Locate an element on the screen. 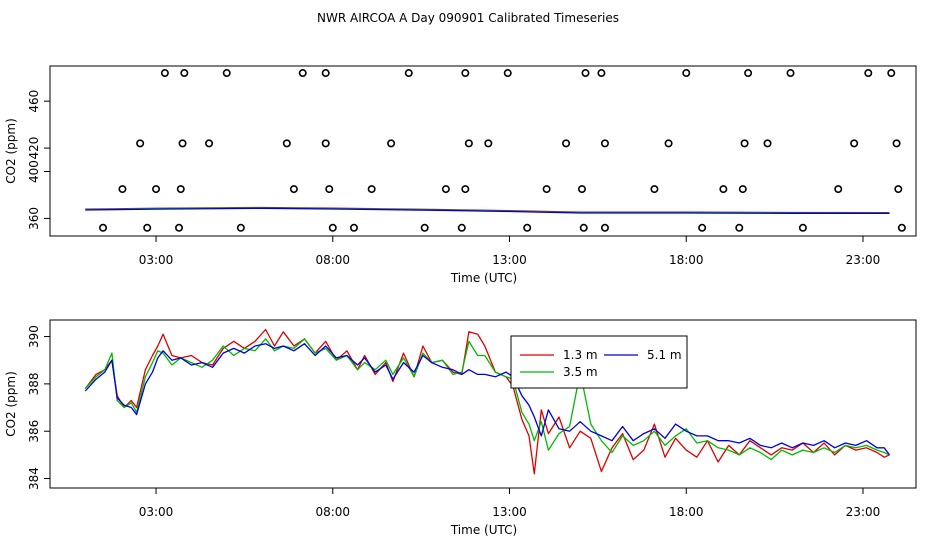  bottom-x-axis-label: Time (UTC) is located at coordinates (483, 530).